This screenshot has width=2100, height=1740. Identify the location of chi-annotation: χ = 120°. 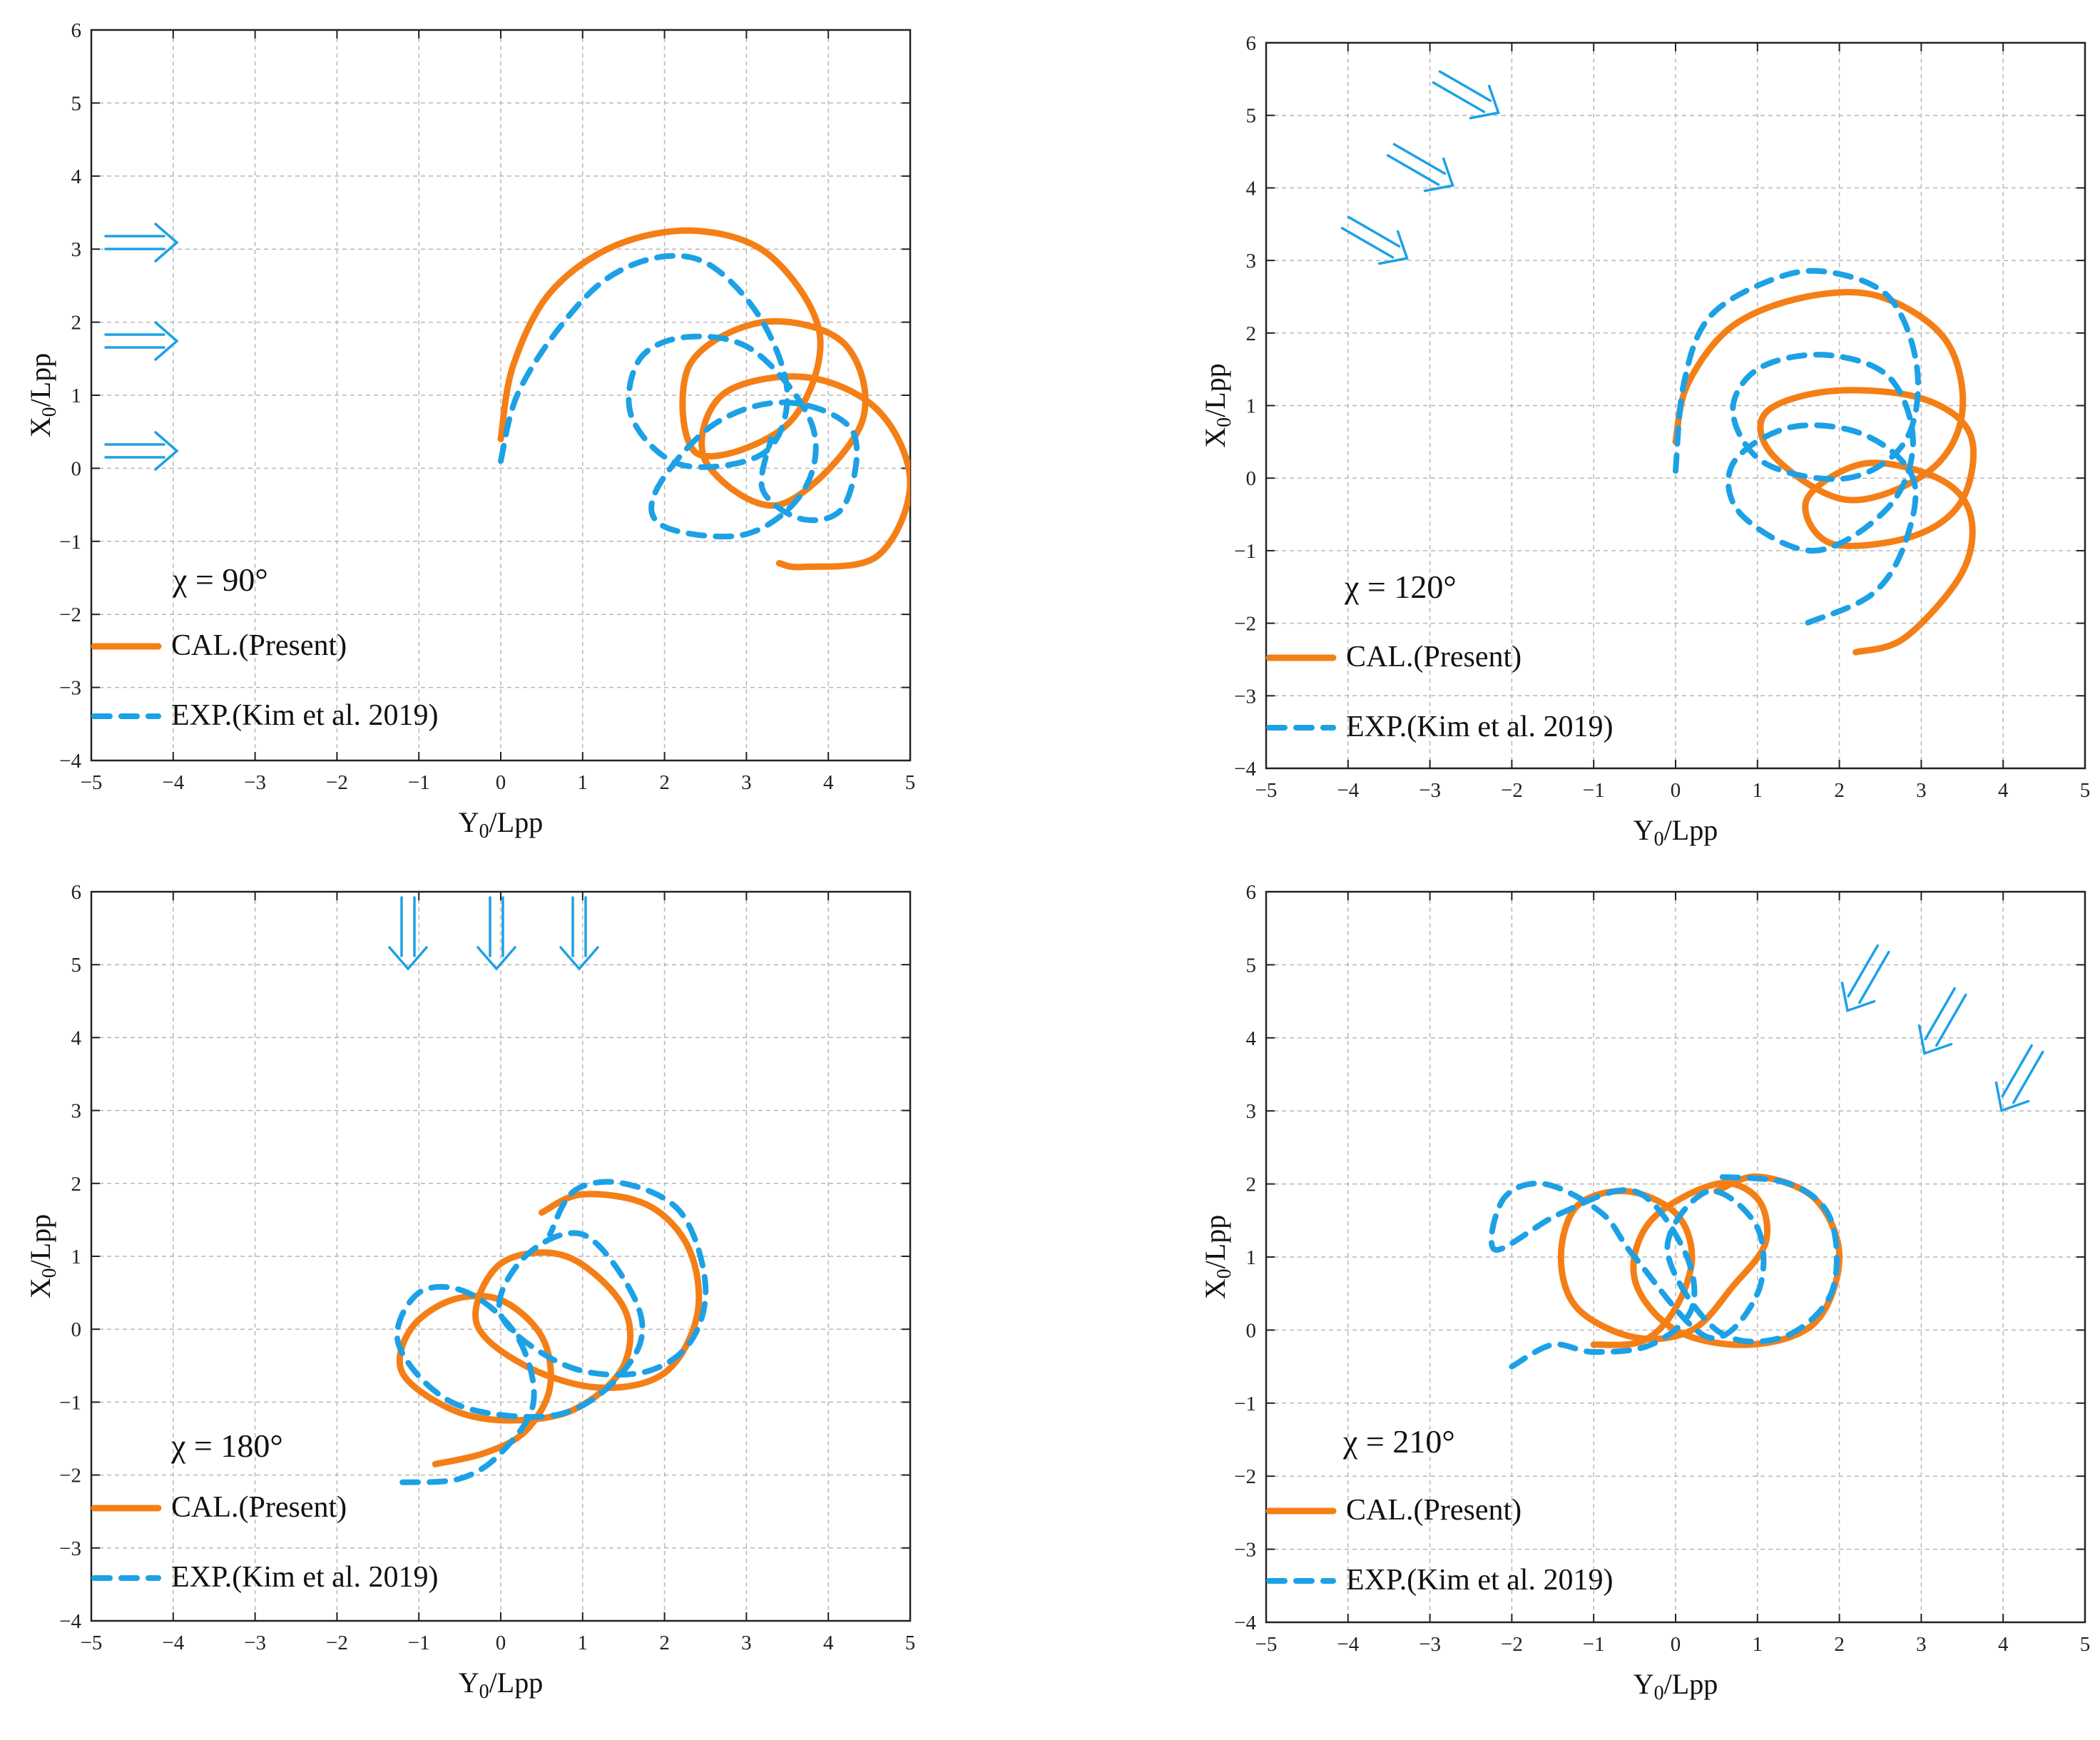
(1400, 587).